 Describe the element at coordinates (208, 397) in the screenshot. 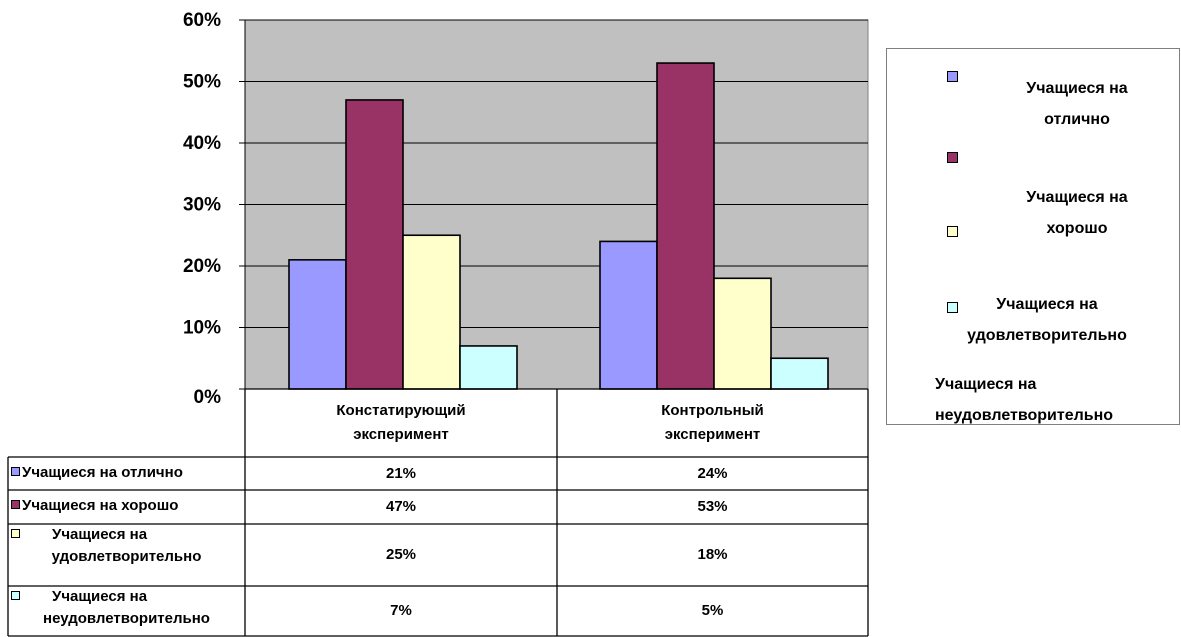

I see `y-tick-label: 0%` at that location.